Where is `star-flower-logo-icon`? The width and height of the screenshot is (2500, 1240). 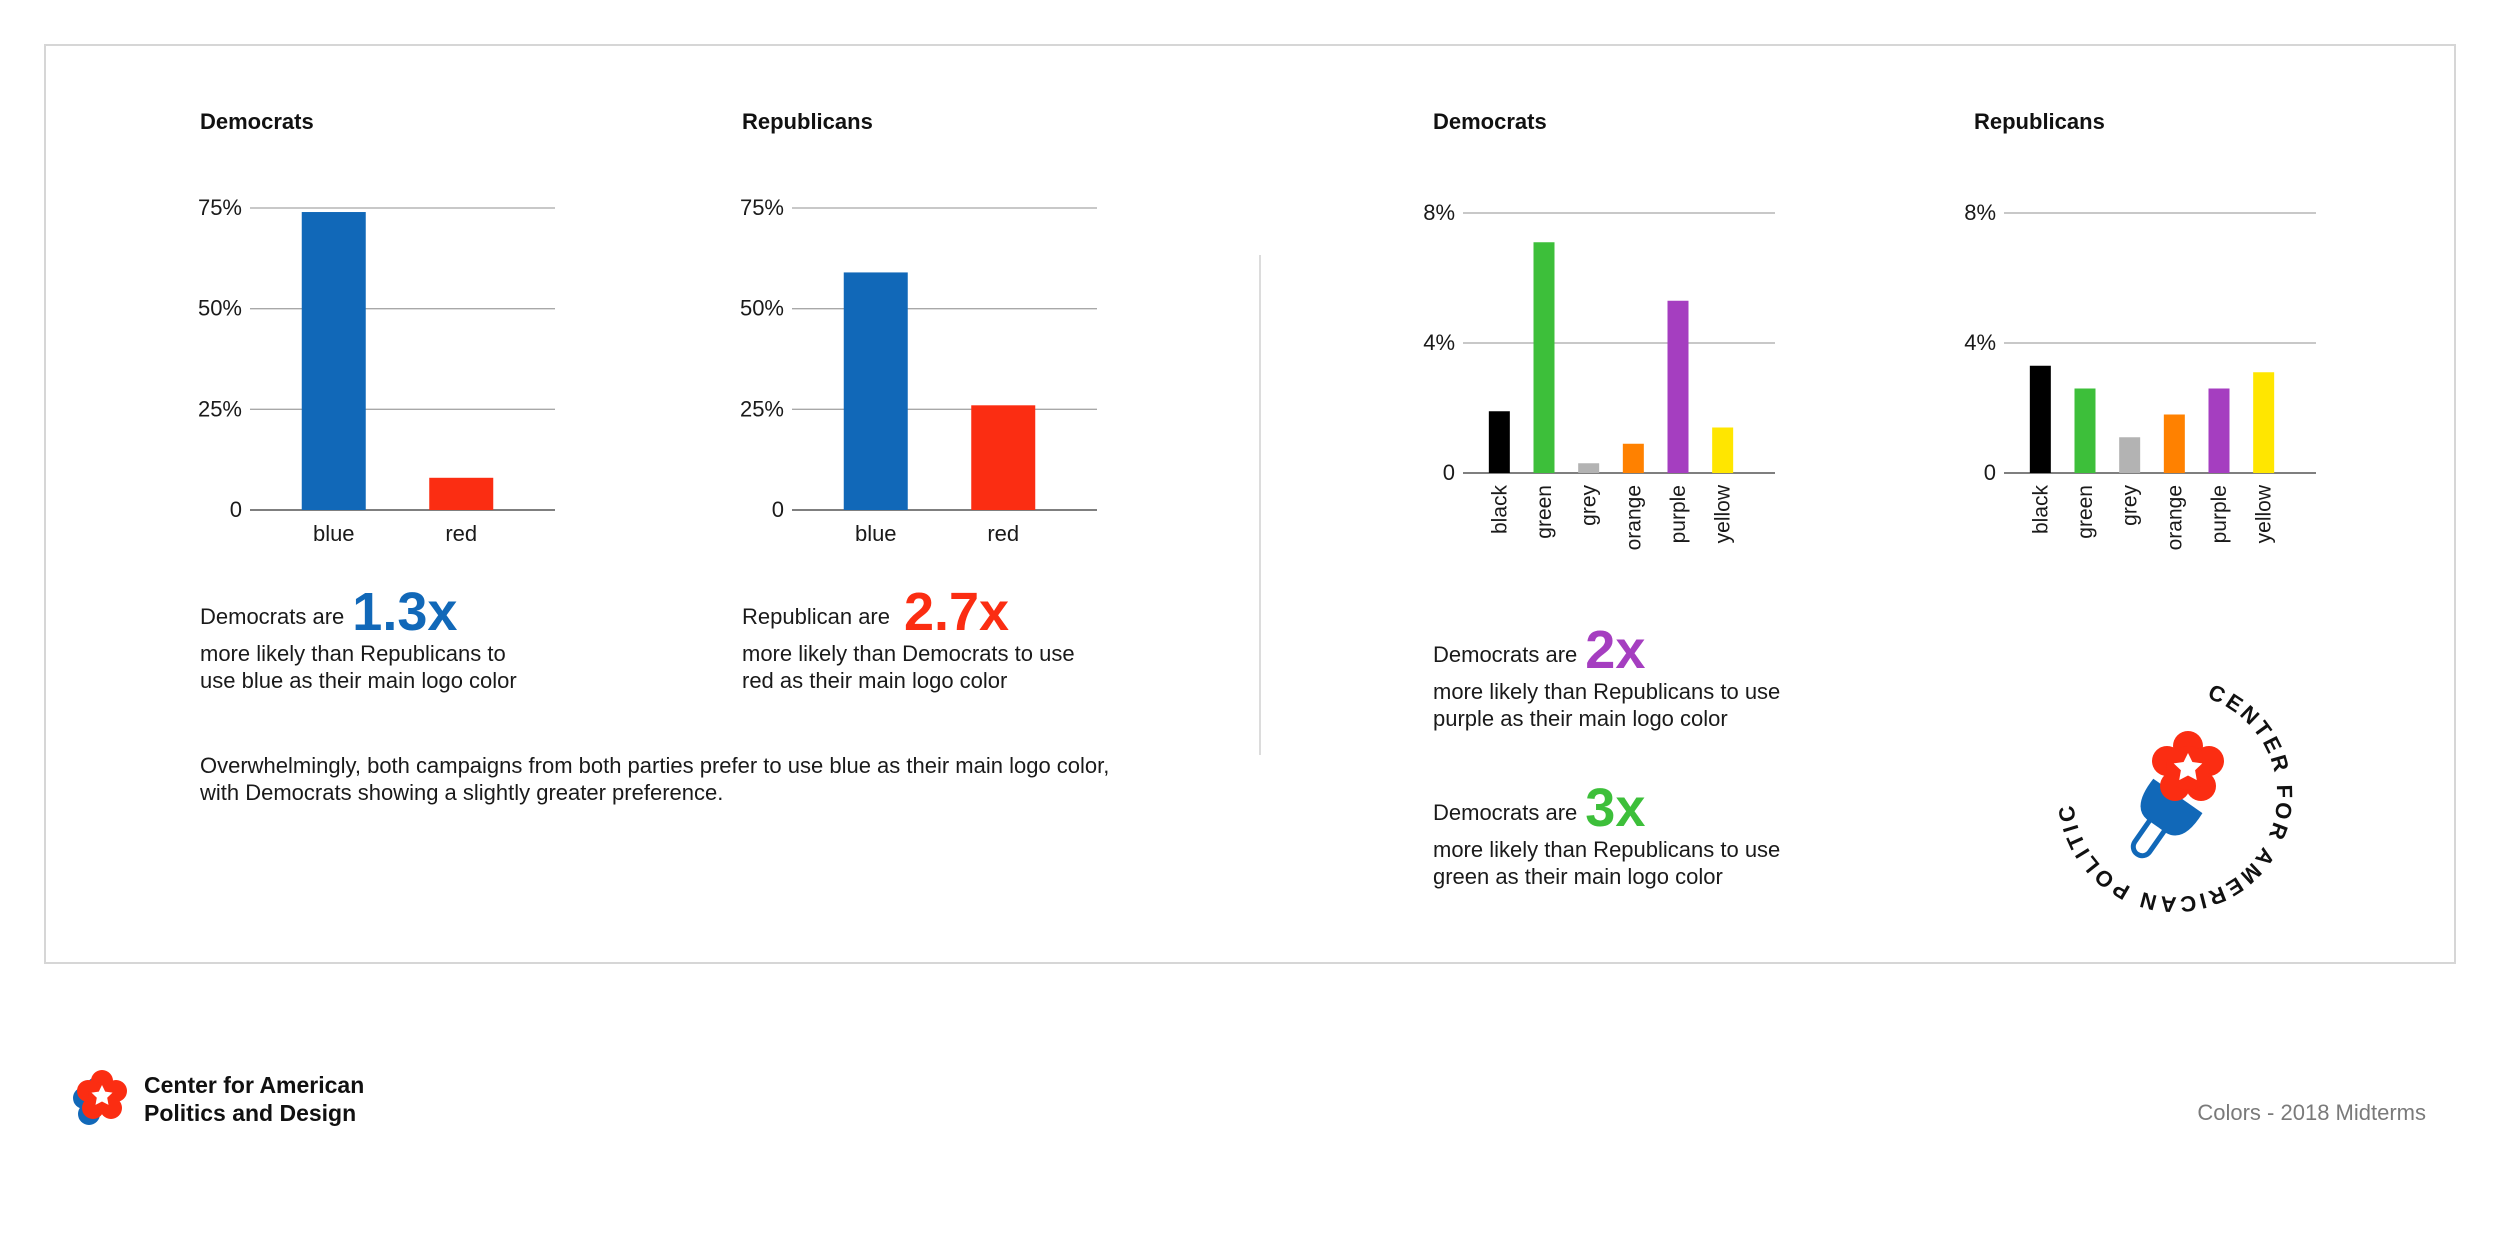 star-flower-logo-icon is located at coordinates (100, 1097).